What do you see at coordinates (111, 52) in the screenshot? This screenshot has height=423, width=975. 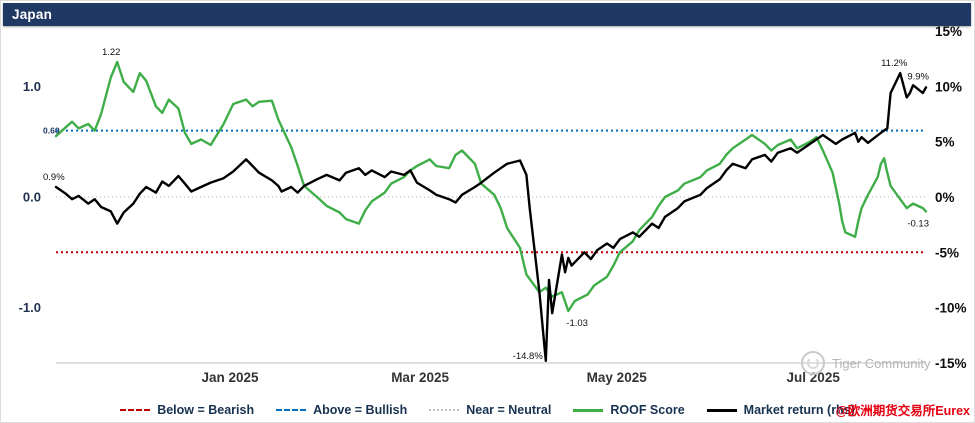 I see `value-label: 1.22` at bounding box center [111, 52].